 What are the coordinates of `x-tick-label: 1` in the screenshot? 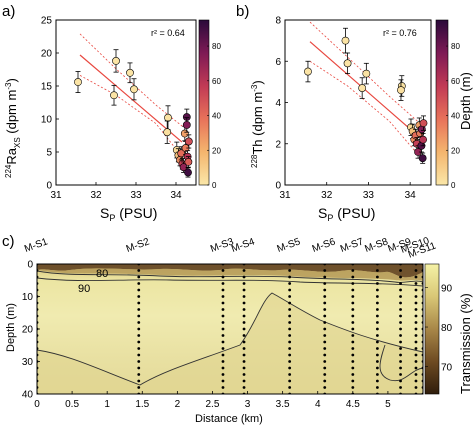 It's located at (107, 404).